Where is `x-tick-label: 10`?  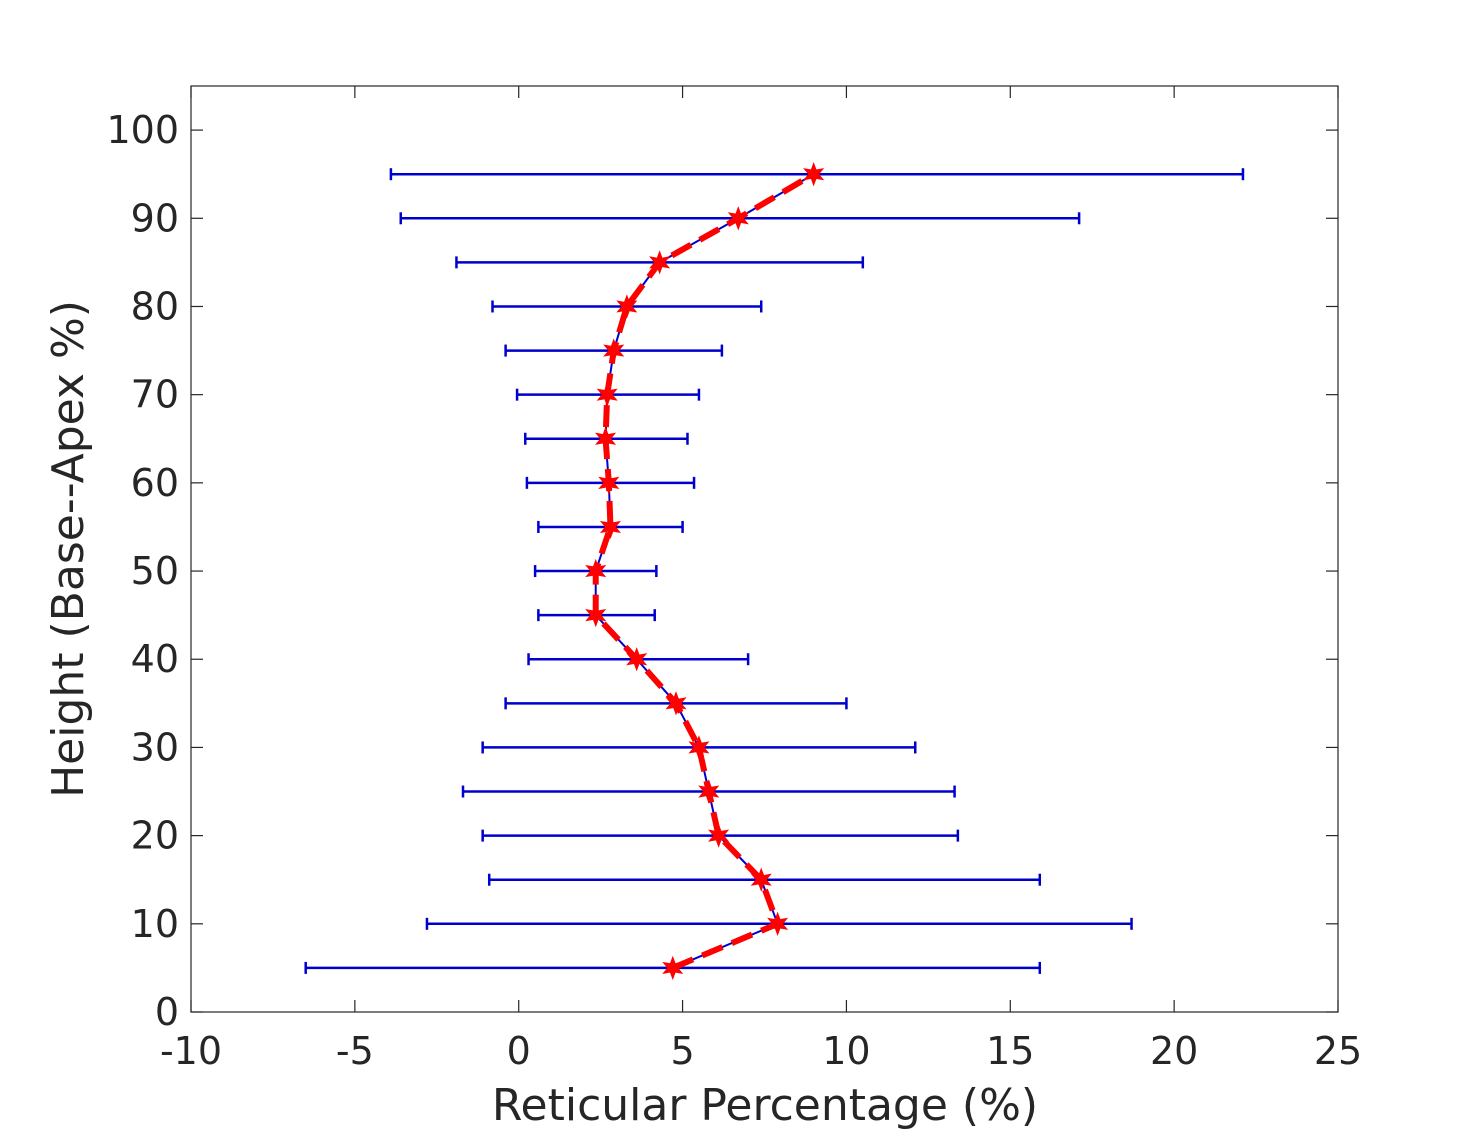 x-tick-label: 10 is located at coordinates (846, 1051).